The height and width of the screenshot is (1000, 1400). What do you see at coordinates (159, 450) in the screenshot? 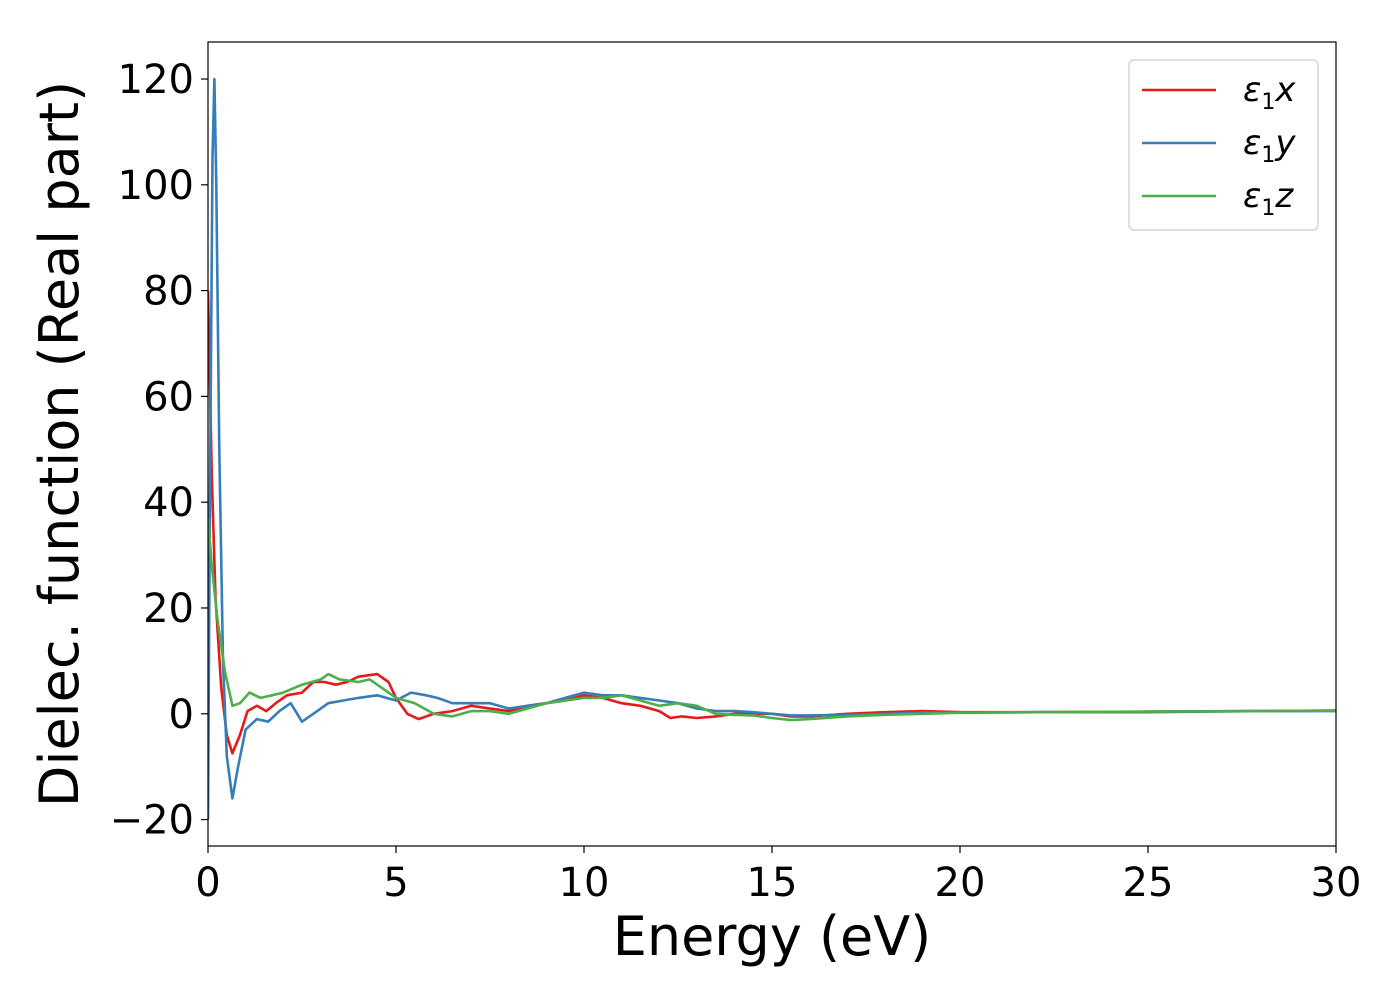
I see `y-axis-ticks: −20 0 20 40 60 80 100 120` at bounding box center [159, 450].